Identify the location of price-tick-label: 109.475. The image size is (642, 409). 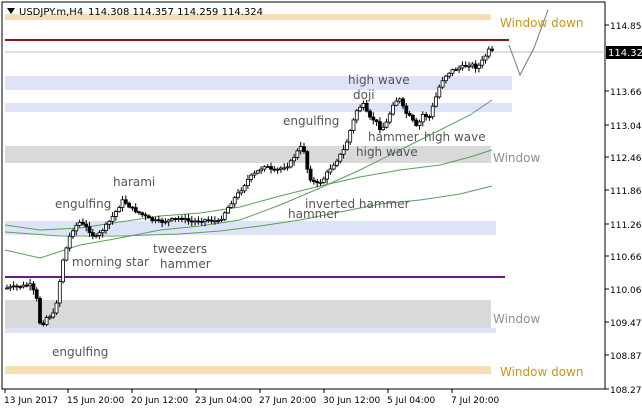
(626, 324).